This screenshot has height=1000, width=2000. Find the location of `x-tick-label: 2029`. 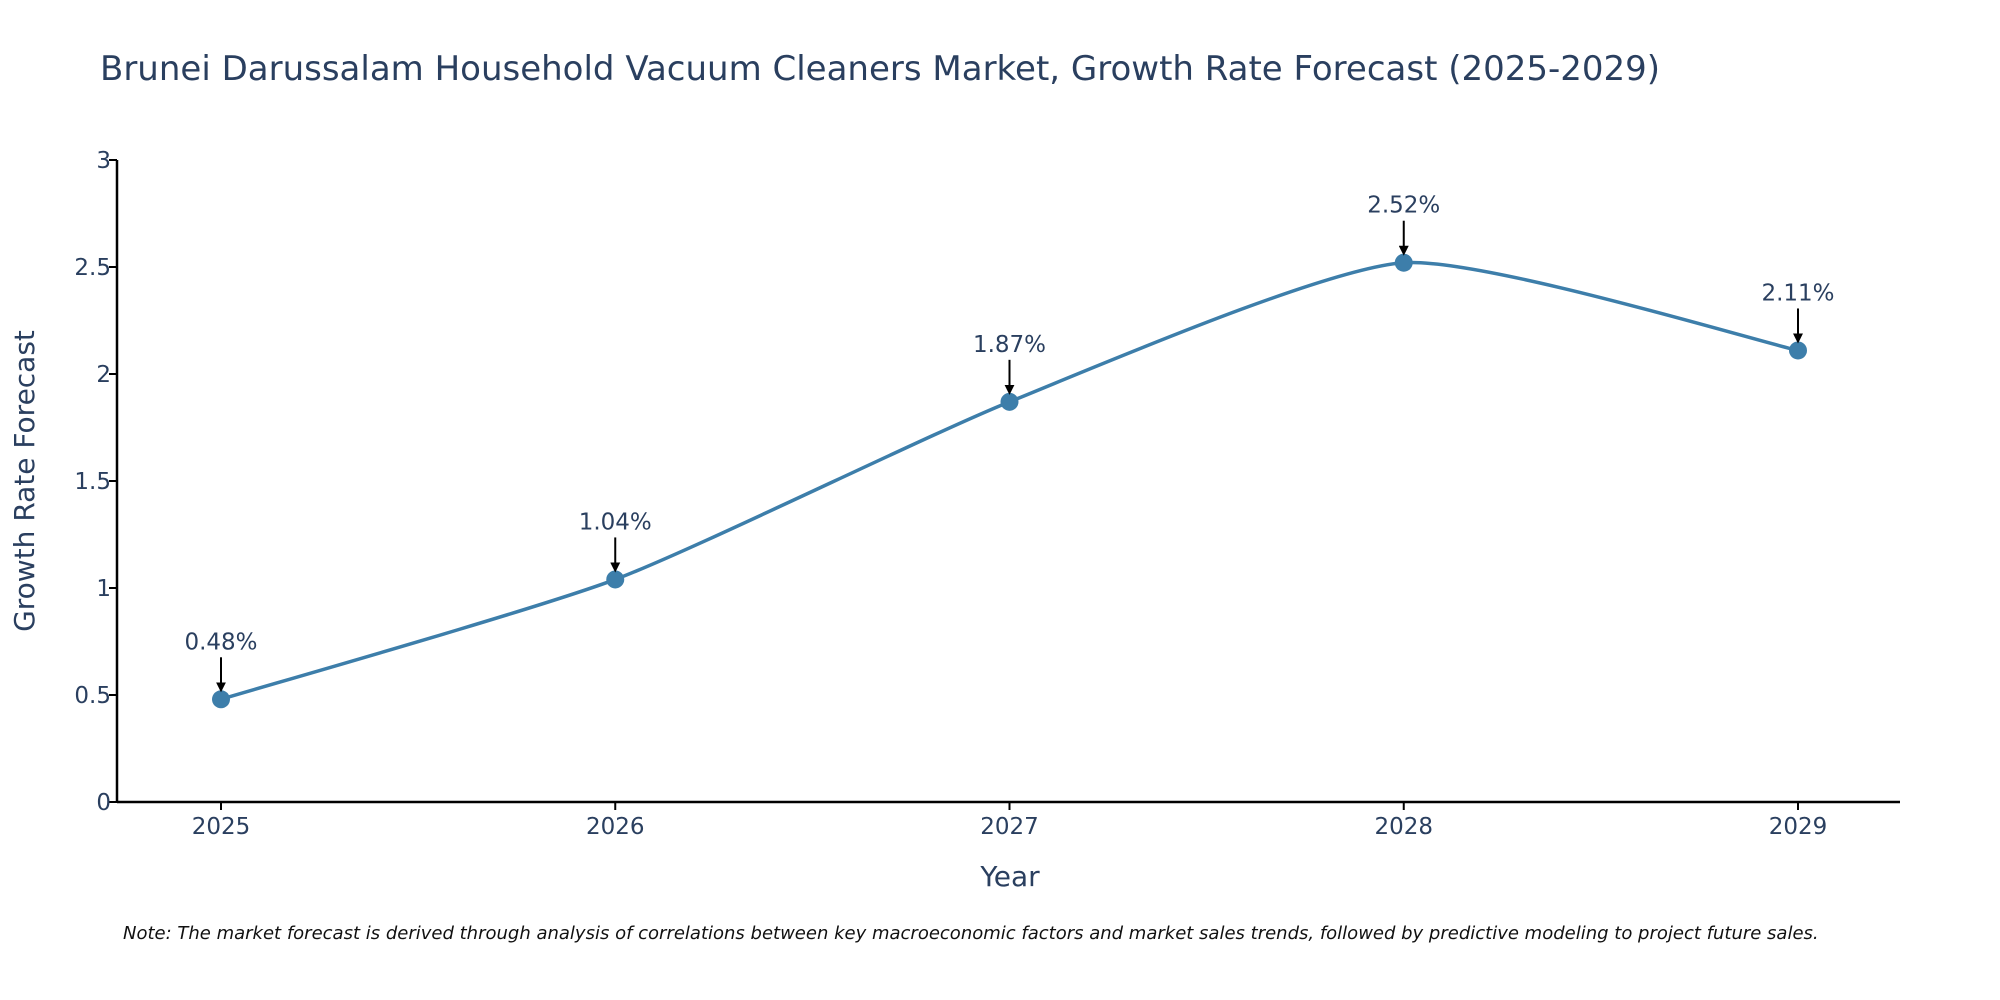

x-tick-label: 2029 is located at coordinates (1798, 827).